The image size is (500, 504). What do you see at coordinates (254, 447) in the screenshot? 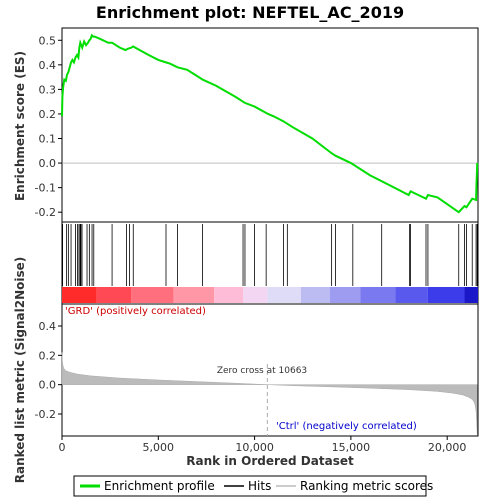
I see `x-tick-label: 10,000` at bounding box center [254, 447].